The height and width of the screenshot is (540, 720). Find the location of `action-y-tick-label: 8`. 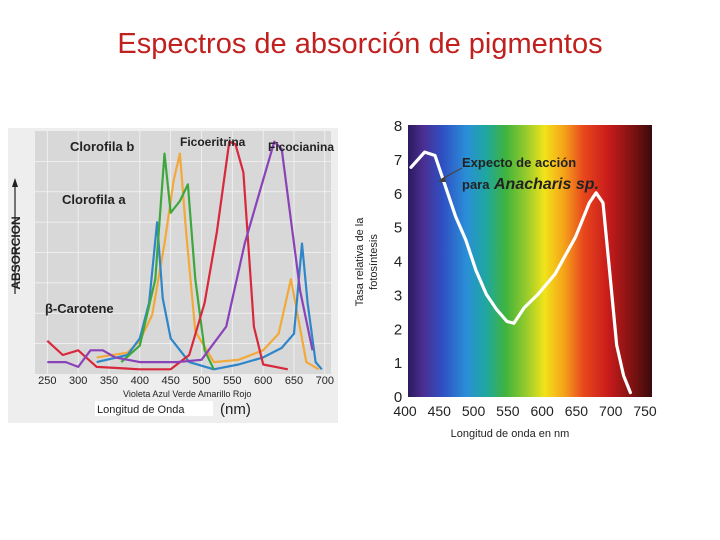

action-y-tick-label: 8 is located at coordinates (398, 126).